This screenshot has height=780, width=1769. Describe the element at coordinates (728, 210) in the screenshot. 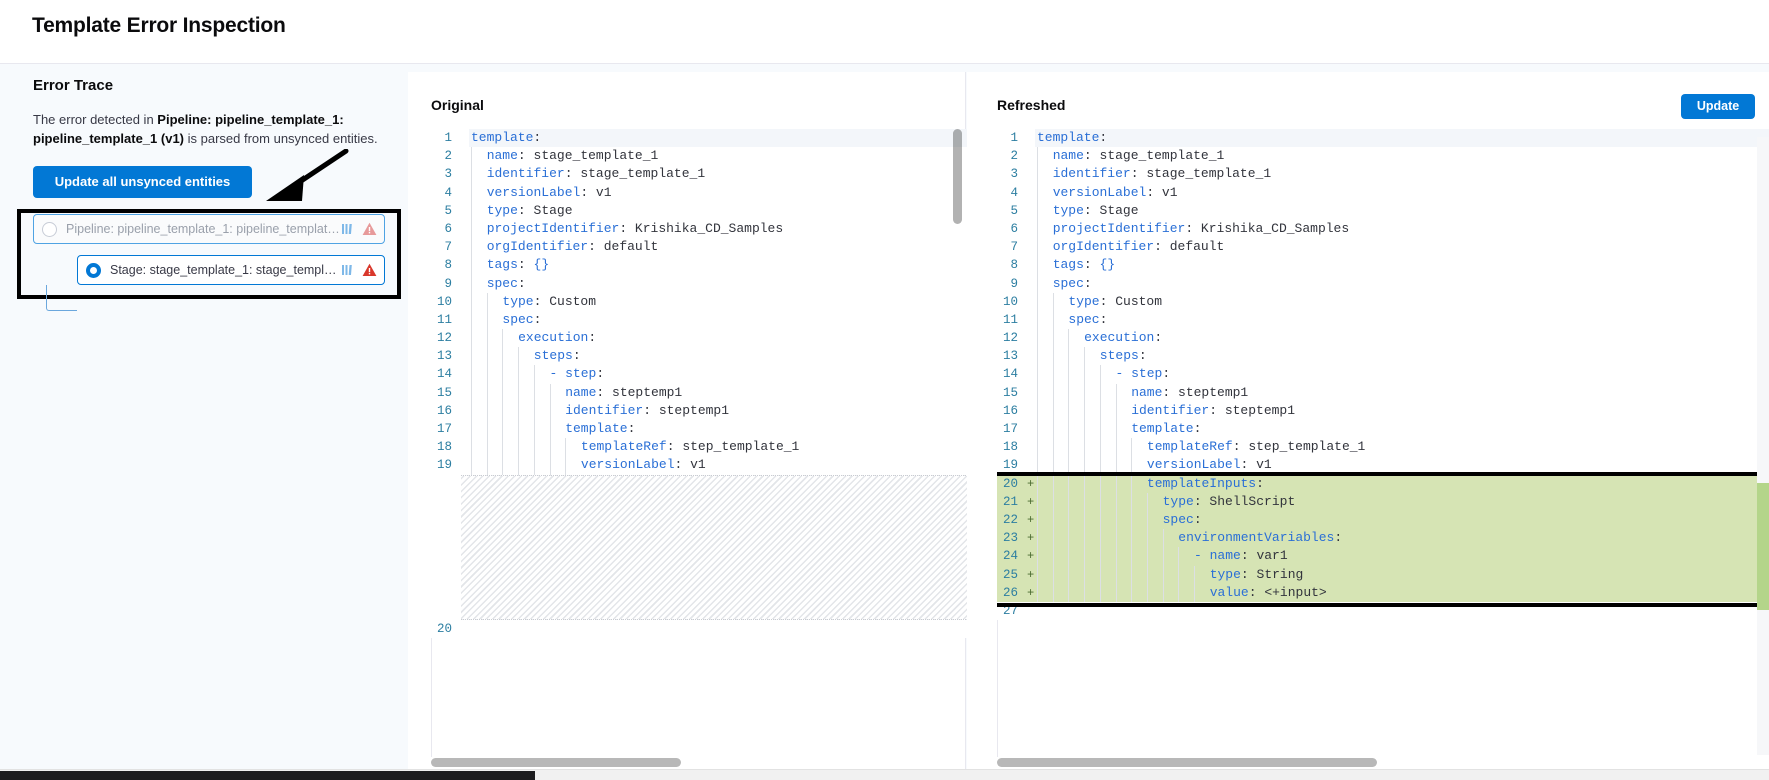

I see `code-text: type: Stage` at that location.